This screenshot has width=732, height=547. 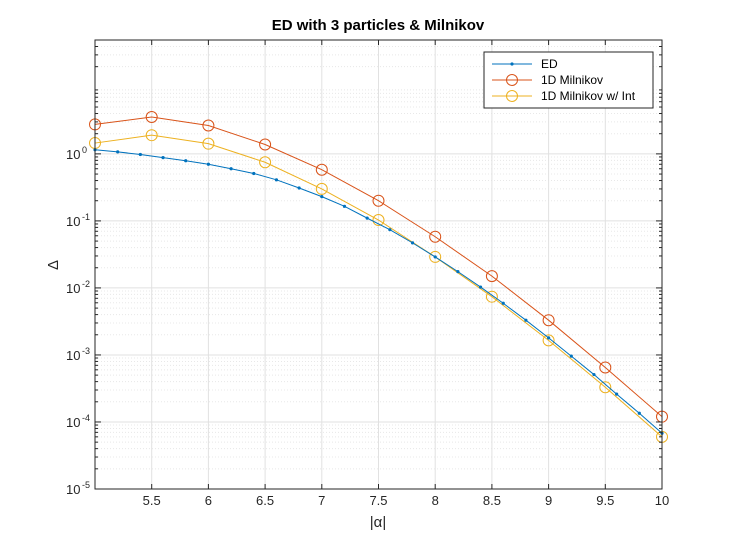 What do you see at coordinates (435, 500) in the screenshot?
I see `x-tick-label: 8` at bounding box center [435, 500].